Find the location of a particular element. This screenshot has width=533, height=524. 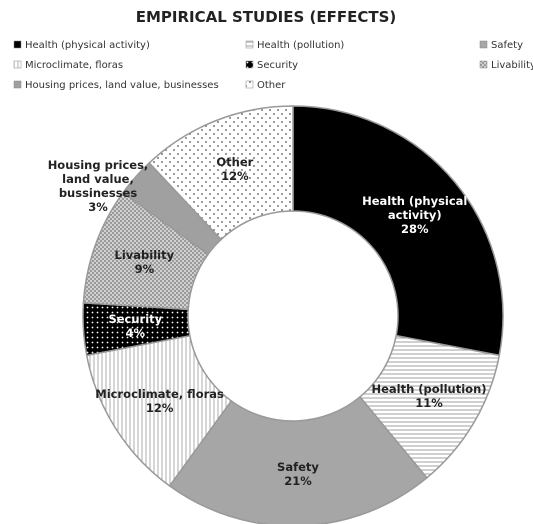

data-label: Health (pollution) 11% is located at coordinates (429, 396).